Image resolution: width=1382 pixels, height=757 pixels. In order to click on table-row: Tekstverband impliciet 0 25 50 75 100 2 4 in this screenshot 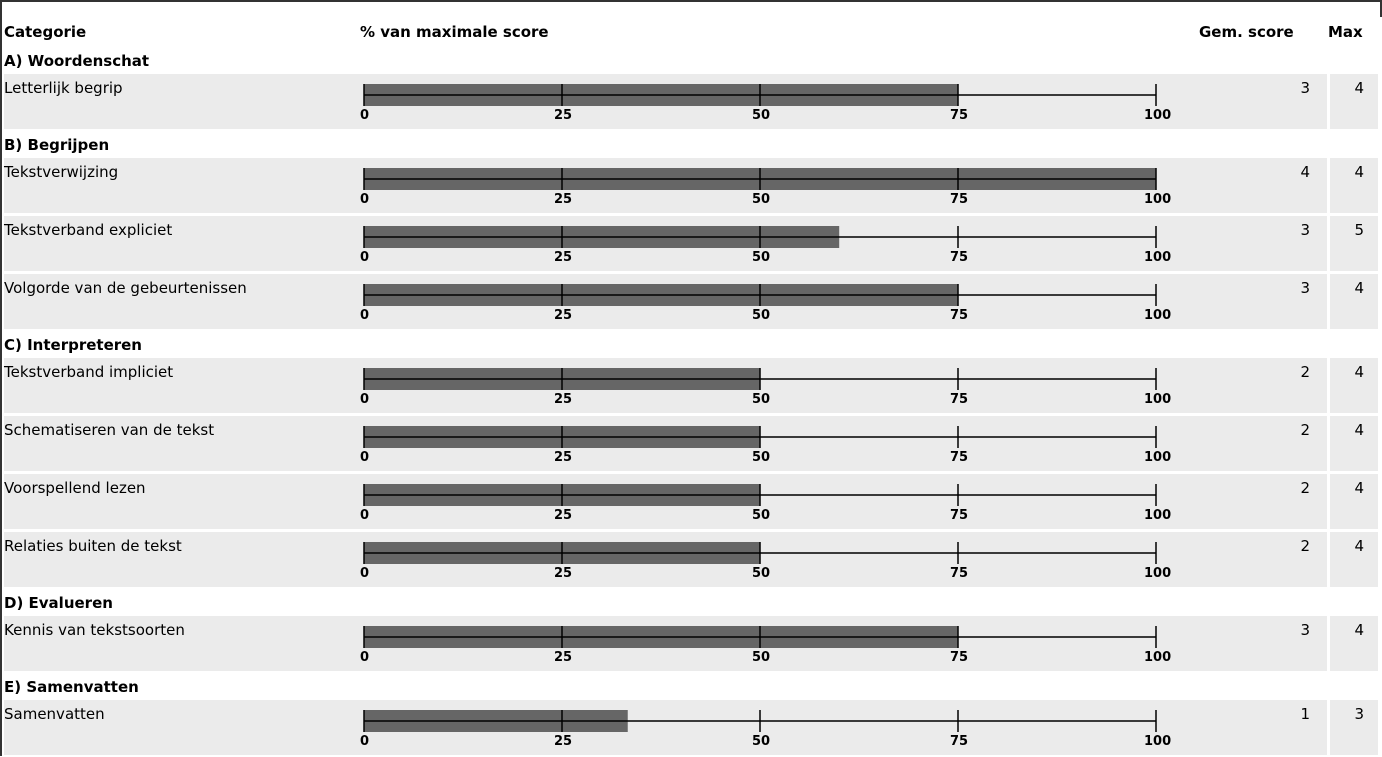, I will do `click(691, 386)`.